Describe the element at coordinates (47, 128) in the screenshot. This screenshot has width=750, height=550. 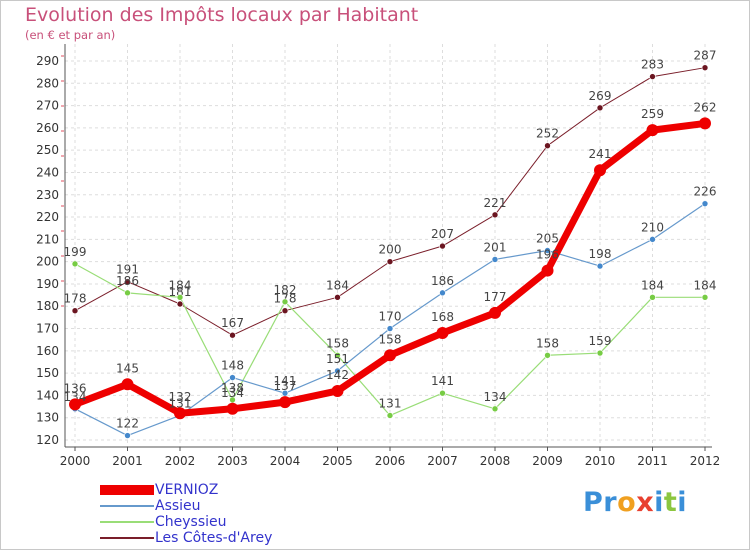
I see `y-tick-label: 260` at that location.